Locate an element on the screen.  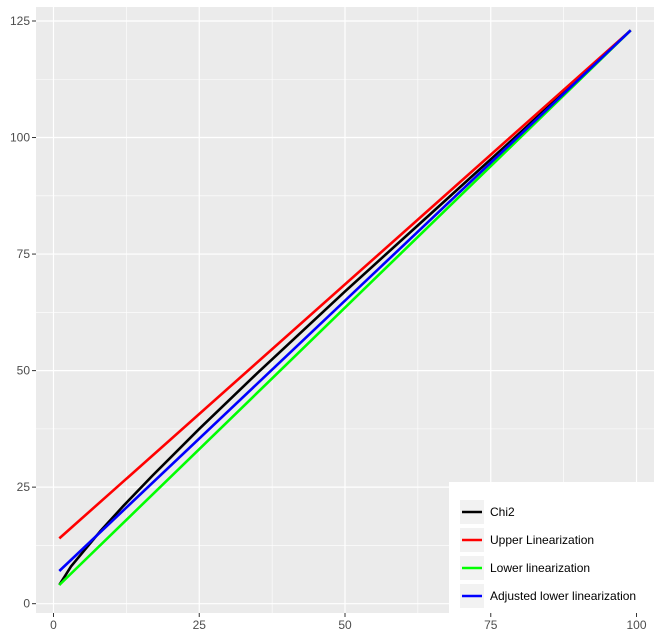
y-tick-label: 50 is located at coordinates (24, 371).